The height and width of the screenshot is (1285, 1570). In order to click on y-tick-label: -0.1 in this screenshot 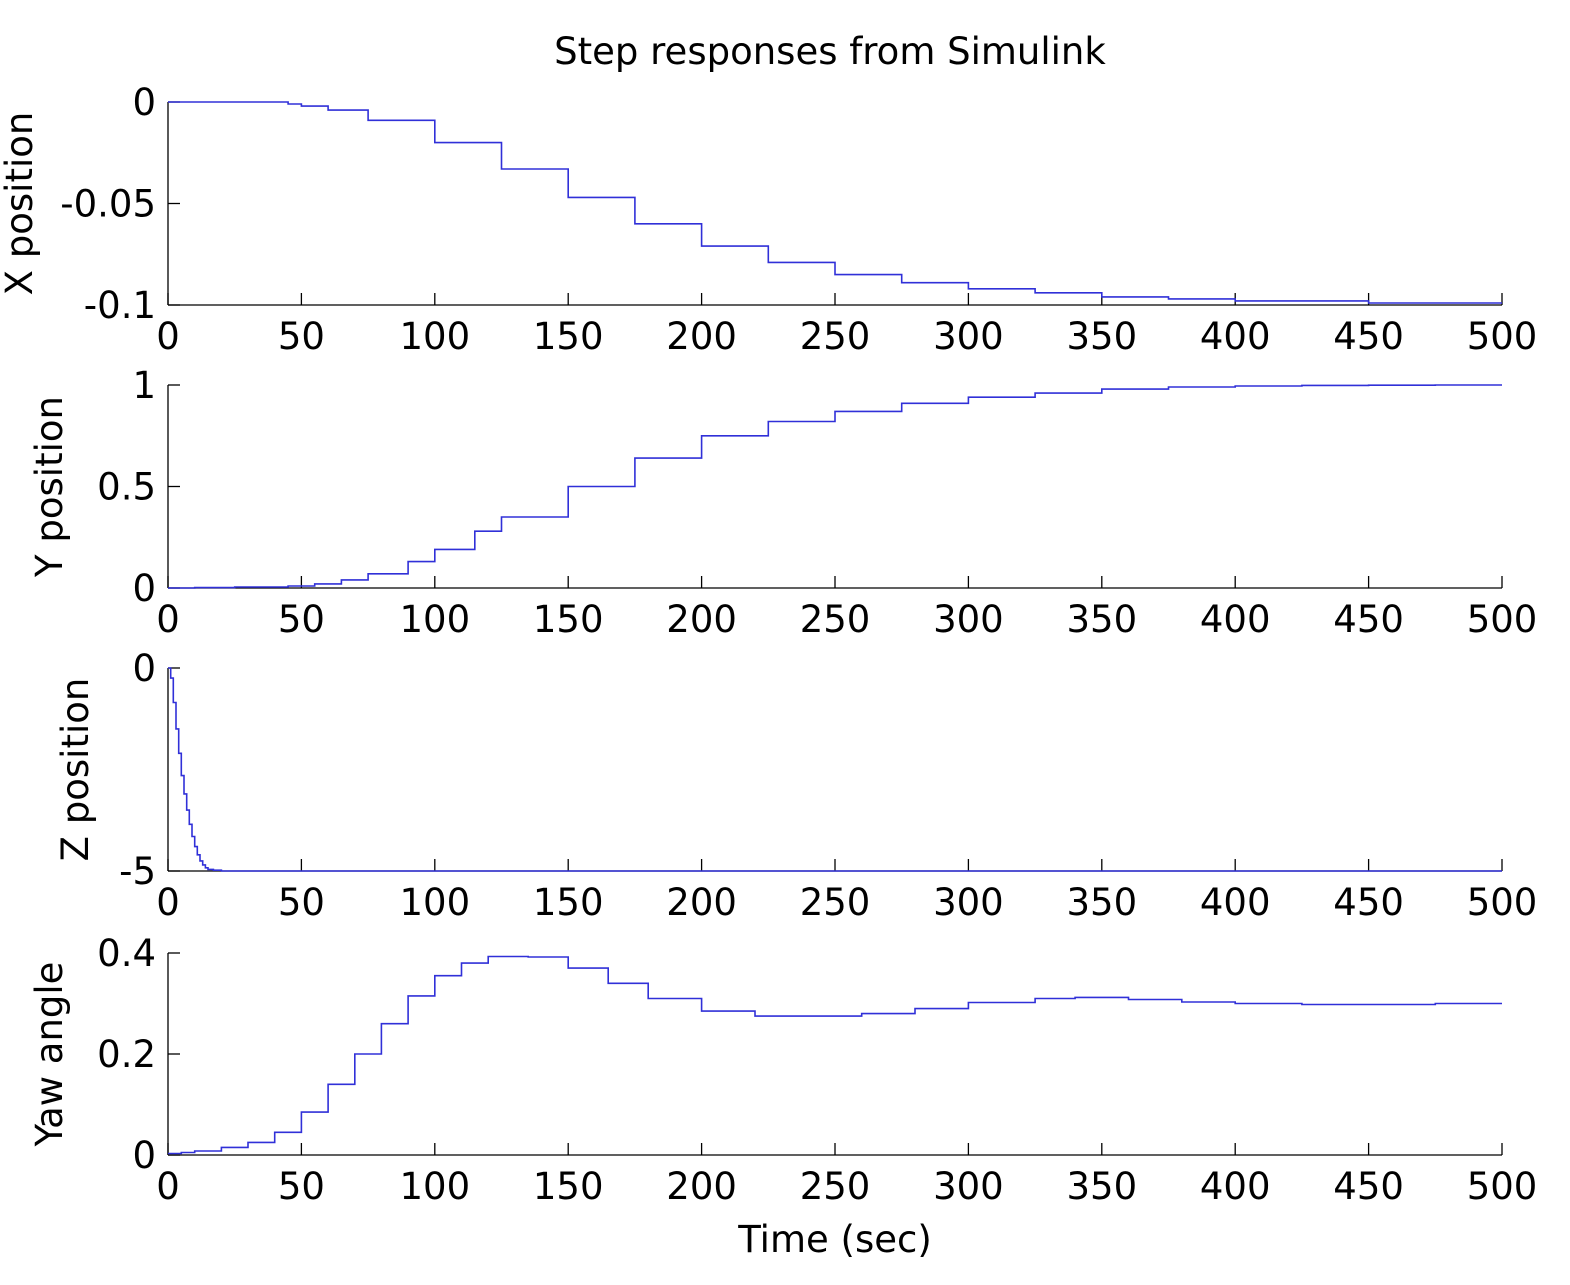, I will do `click(120, 305)`.